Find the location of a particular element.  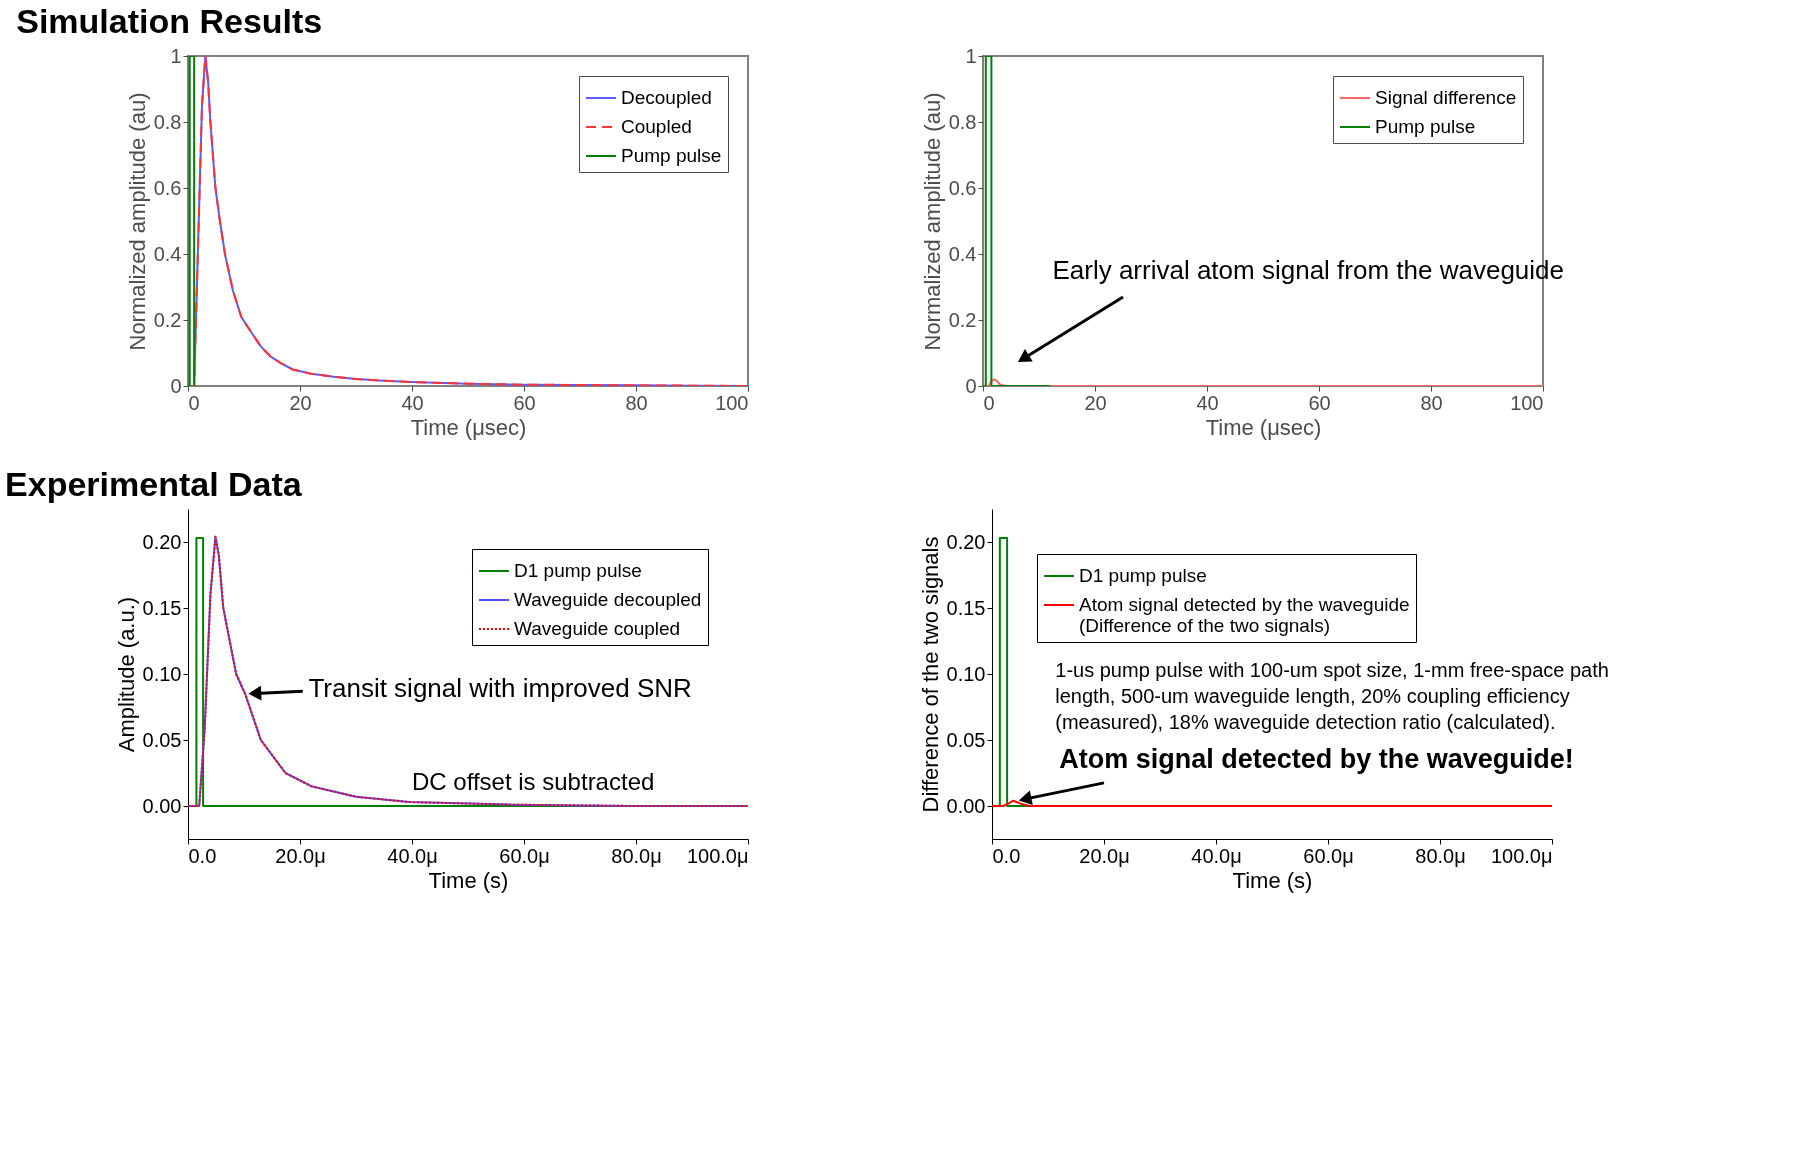

y-axis-title: Amplitude (a.u.) is located at coordinates (126, 674).